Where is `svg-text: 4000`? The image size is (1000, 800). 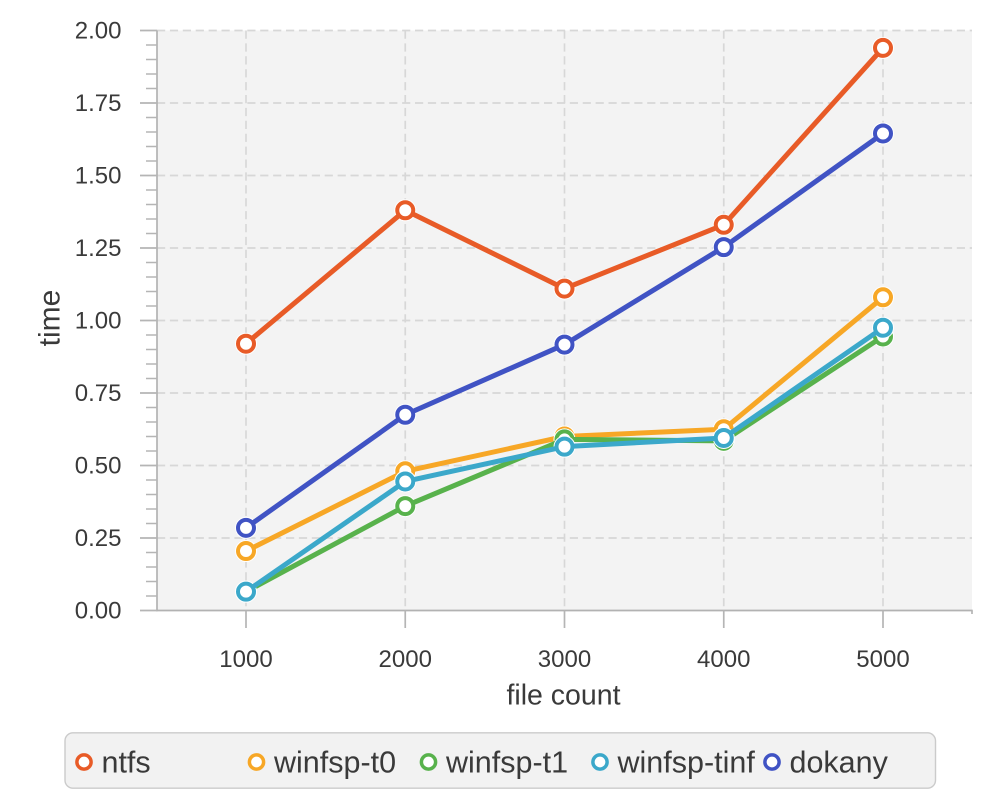
svg-text: 4000 is located at coordinates (723, 659).